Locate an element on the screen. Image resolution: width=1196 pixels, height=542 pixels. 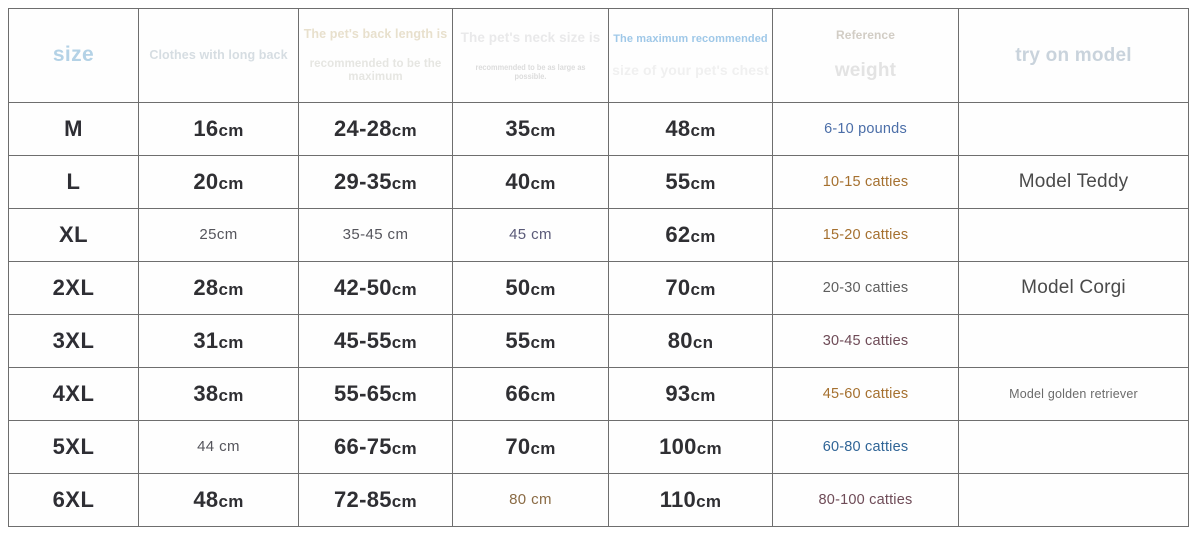
cell-neck: 66cm is located at coordinates (530, 394).